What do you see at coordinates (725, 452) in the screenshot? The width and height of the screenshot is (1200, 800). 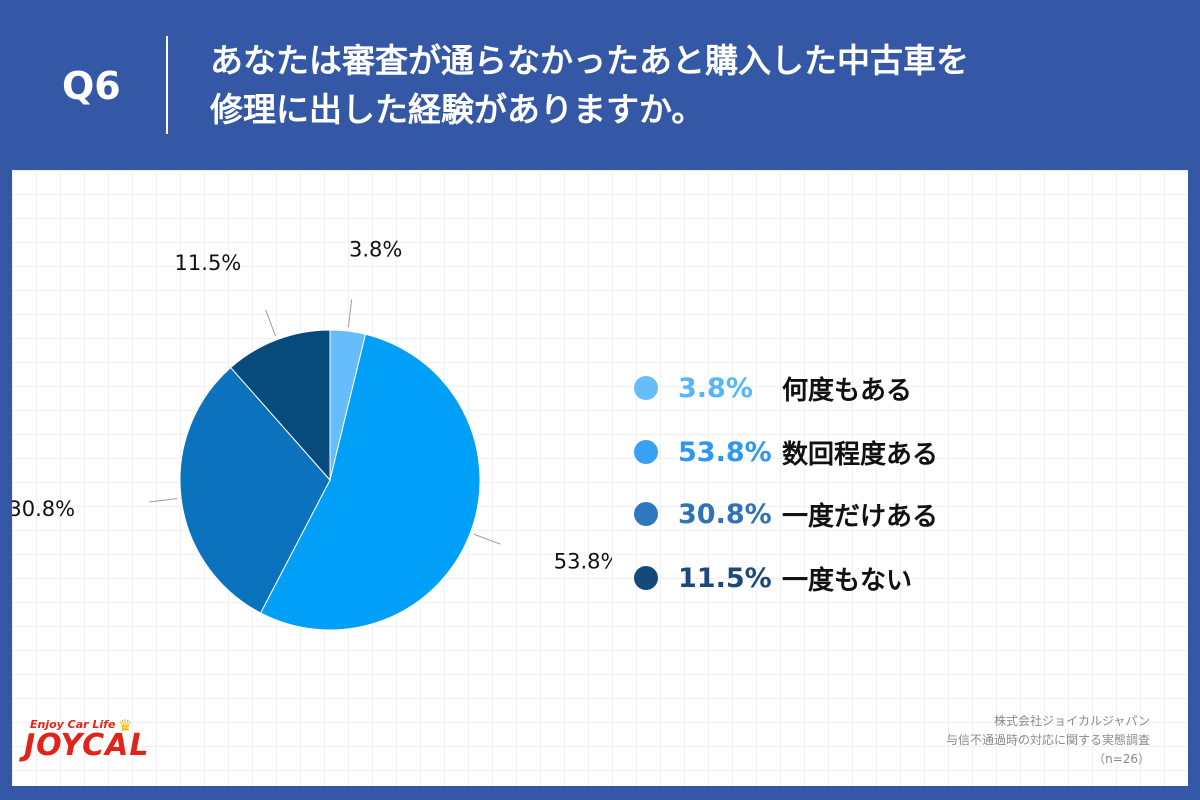 I see `legend-value: 53.8%` at bounding box center [725, 452].